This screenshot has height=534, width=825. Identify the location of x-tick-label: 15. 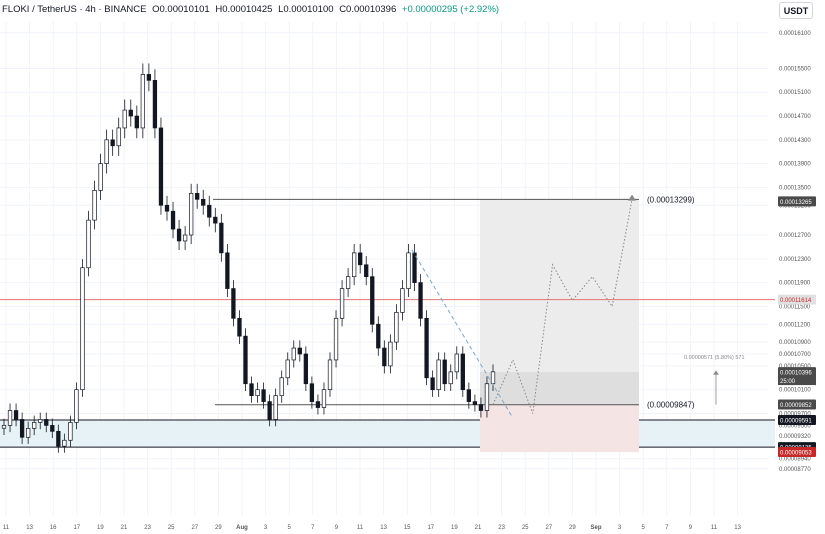
(407, 528).